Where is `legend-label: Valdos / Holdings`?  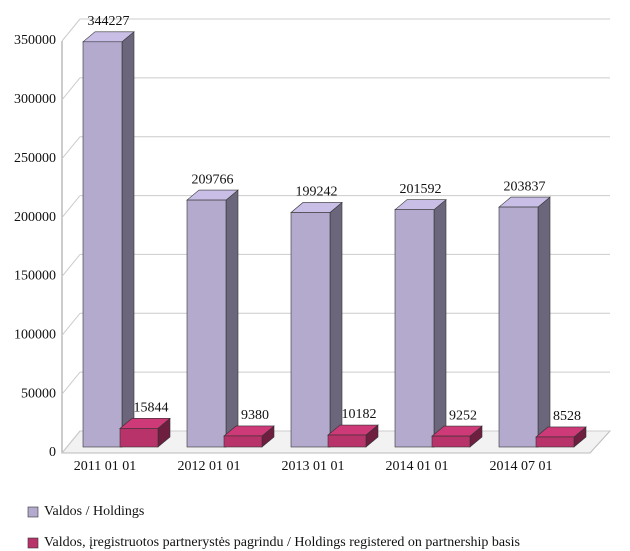
legend-label: Valdos / Holdings is located at coordinates (94, 511).